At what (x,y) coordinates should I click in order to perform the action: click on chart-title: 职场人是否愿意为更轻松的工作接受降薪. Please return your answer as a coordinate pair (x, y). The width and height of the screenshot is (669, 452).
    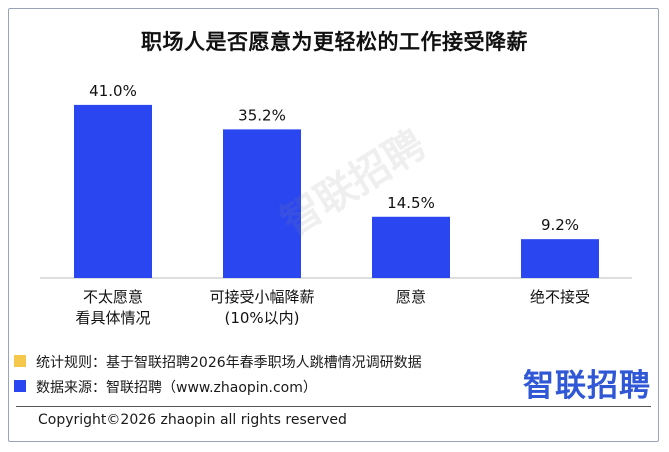
    Looking at the image, I should click on (334, 42).